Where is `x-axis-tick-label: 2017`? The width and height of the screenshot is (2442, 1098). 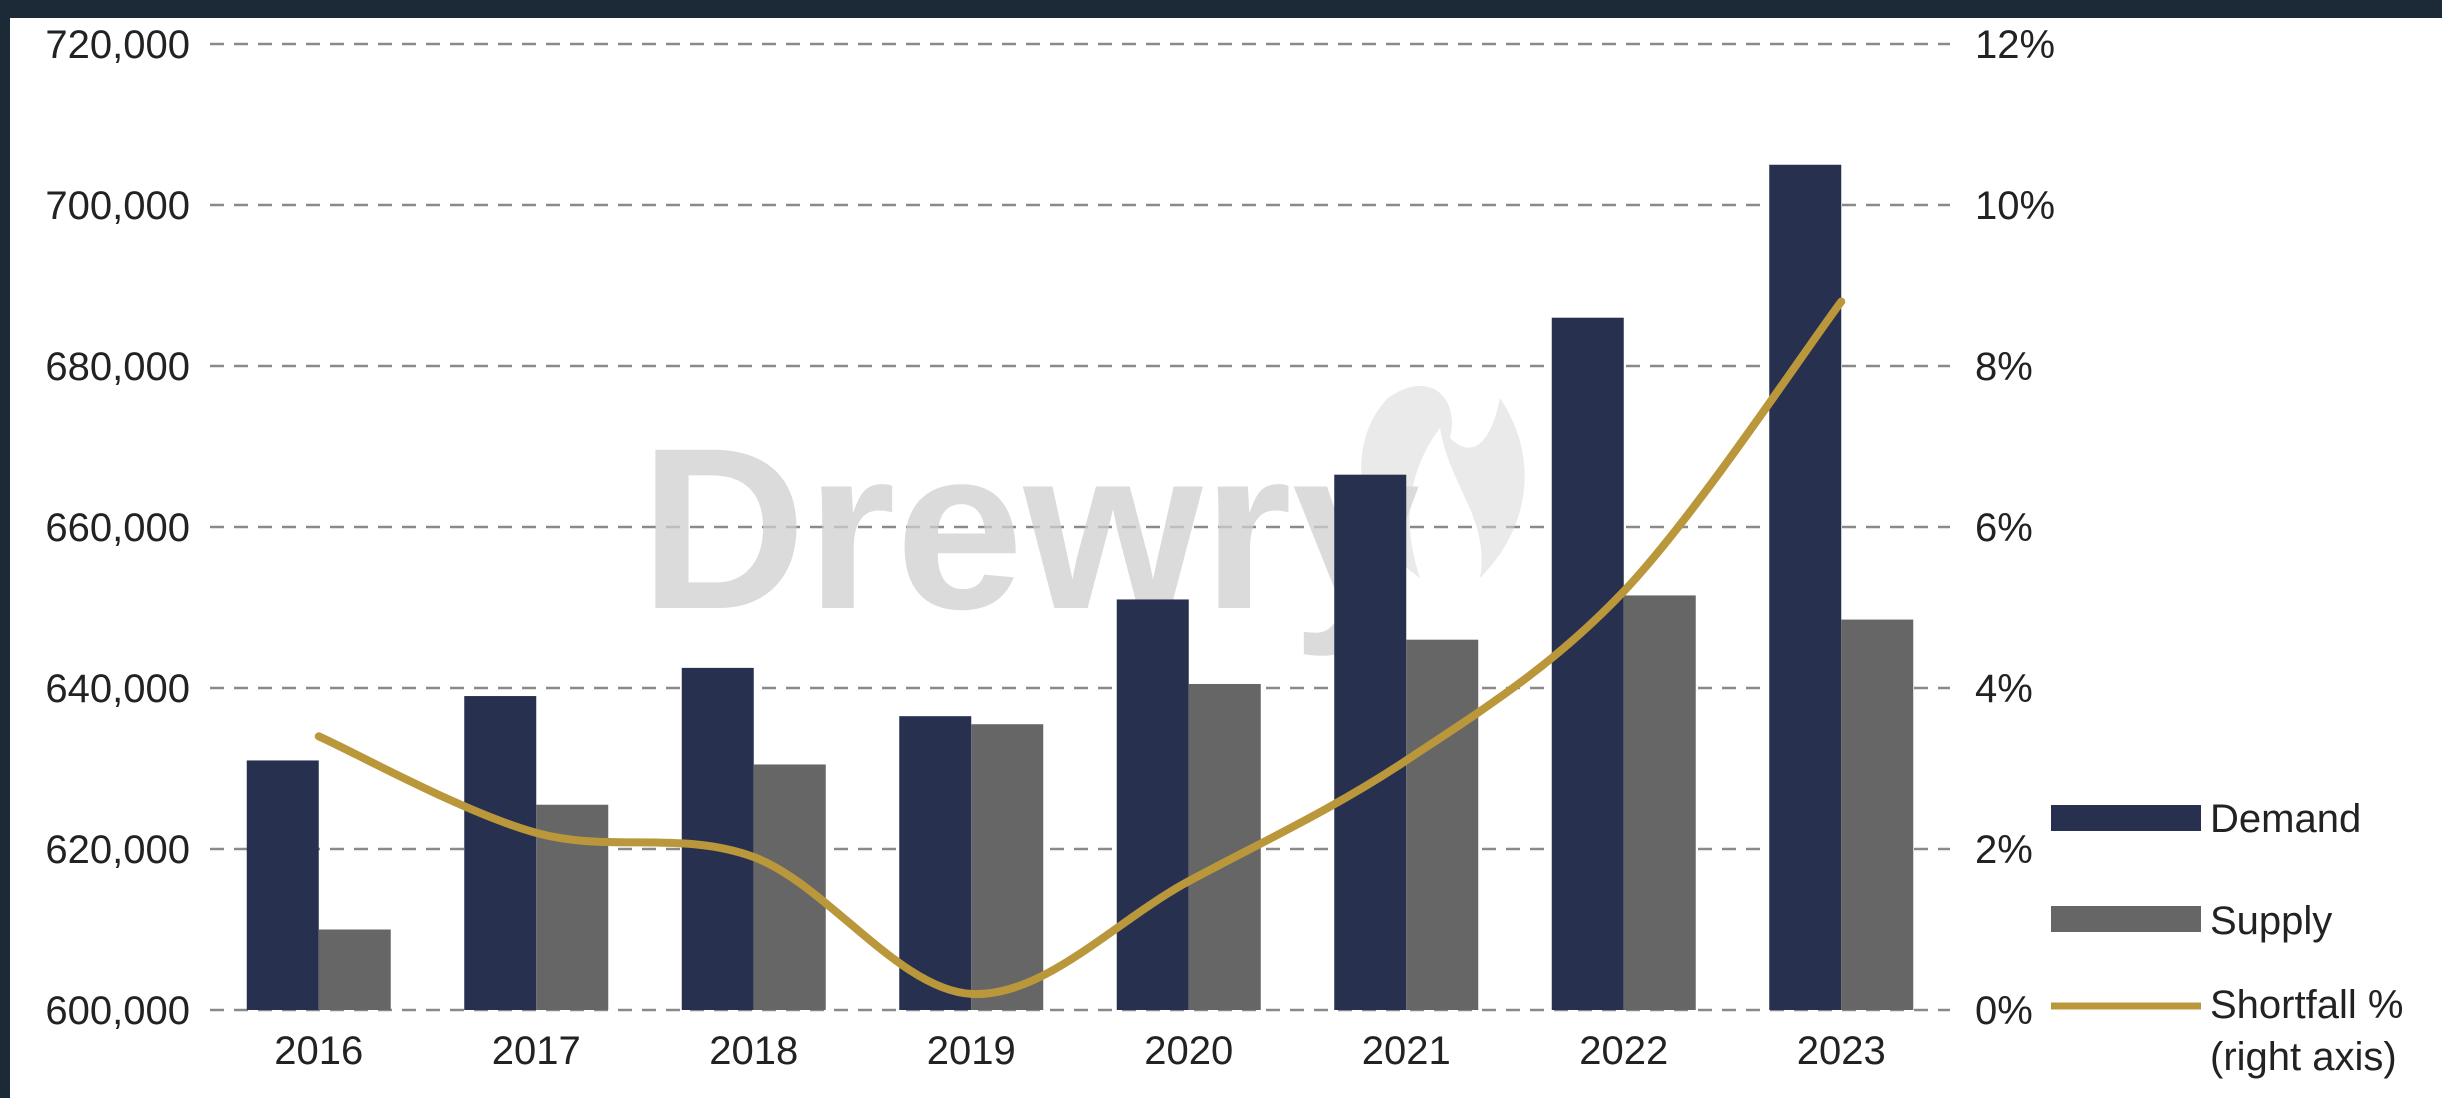
x-axis-tick-label: 2017 is located at coordinates (536, 1051).